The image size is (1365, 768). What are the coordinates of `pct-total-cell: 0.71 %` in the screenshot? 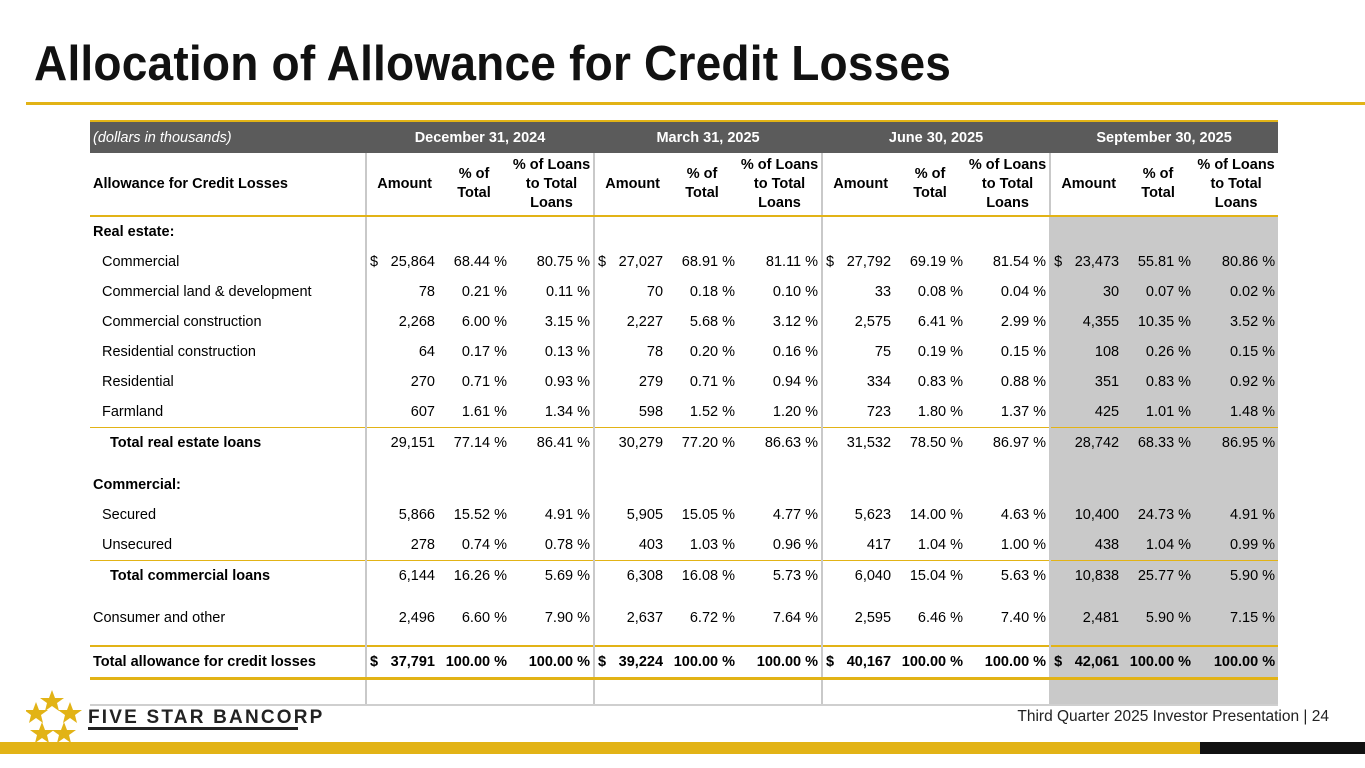 It's located at (712, 382).